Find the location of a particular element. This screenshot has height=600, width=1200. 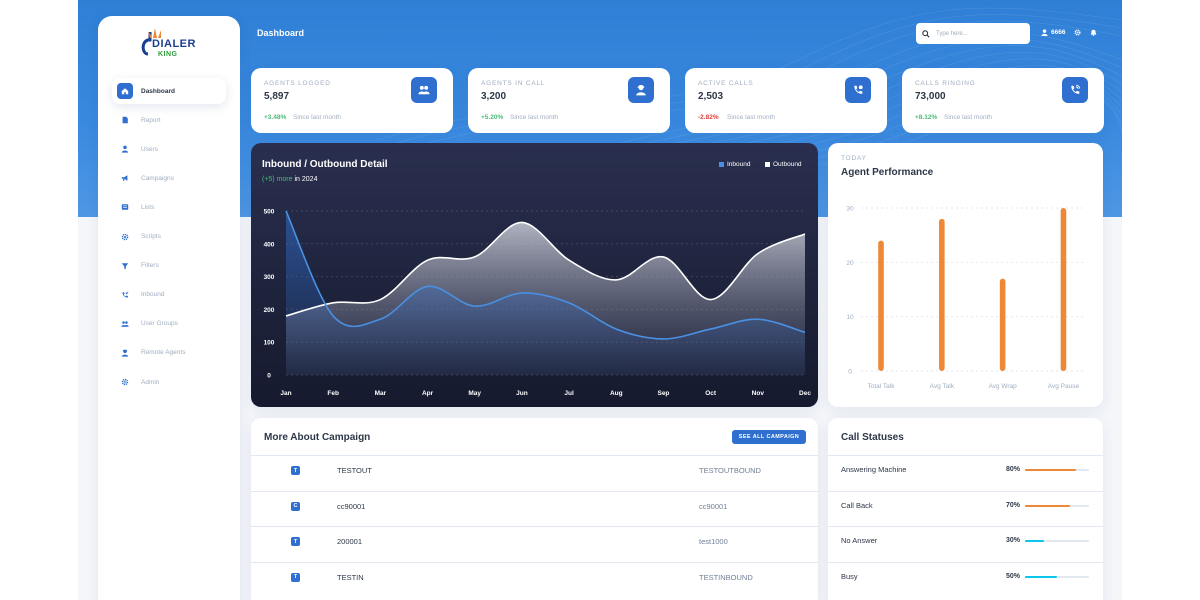

stat-value: 3,200 is located at coordinates (494, 96).